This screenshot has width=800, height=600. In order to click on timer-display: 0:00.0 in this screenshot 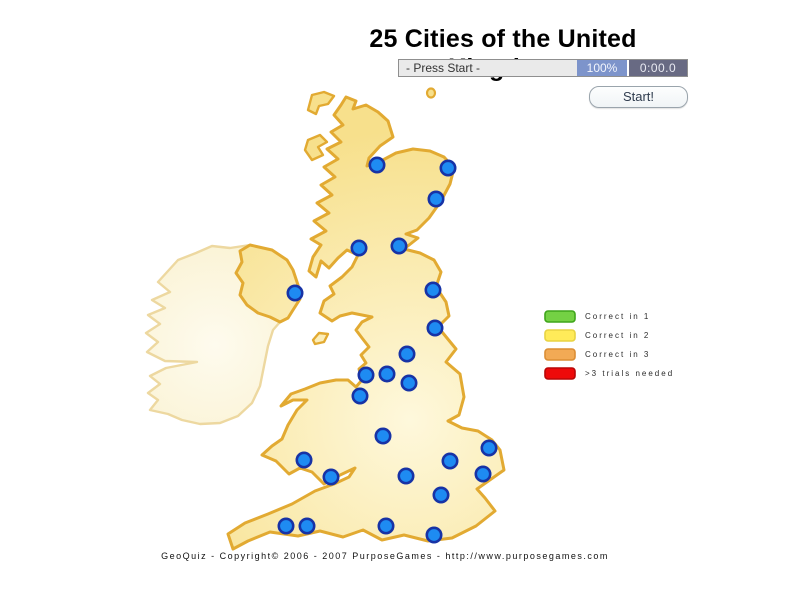, I will do `click(658, 68)`.